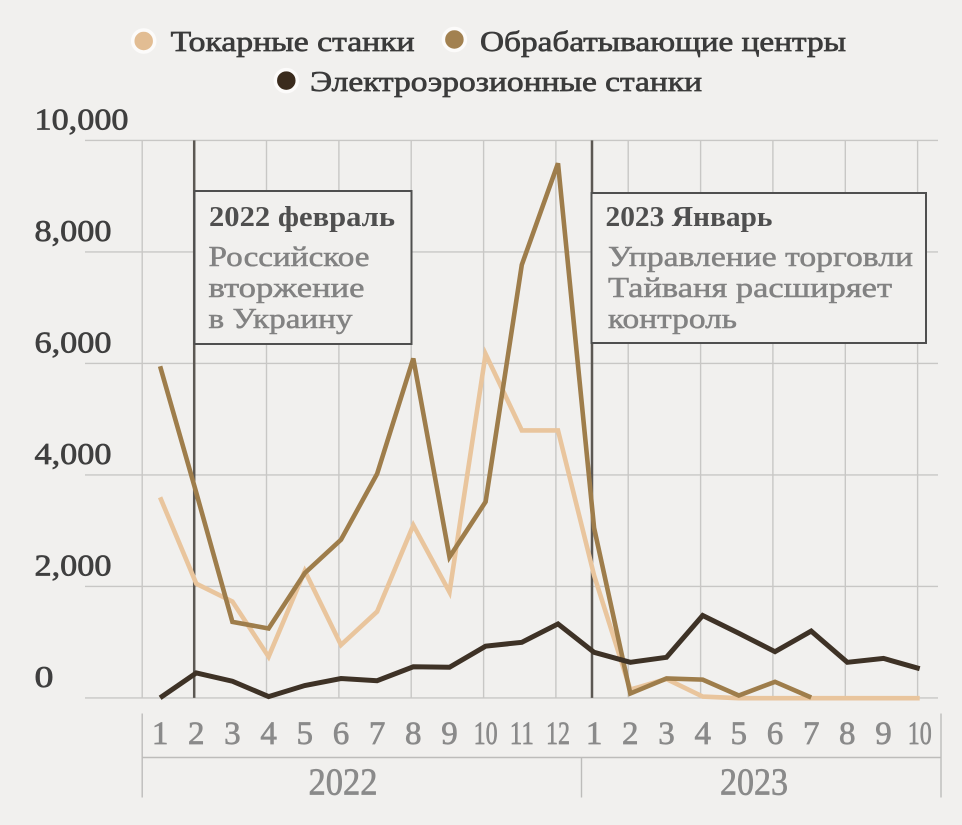  What do you see at coordinates (289, 257) in the screenshot?
I see `svg-text: Российское` at bounding box center [289, 257].